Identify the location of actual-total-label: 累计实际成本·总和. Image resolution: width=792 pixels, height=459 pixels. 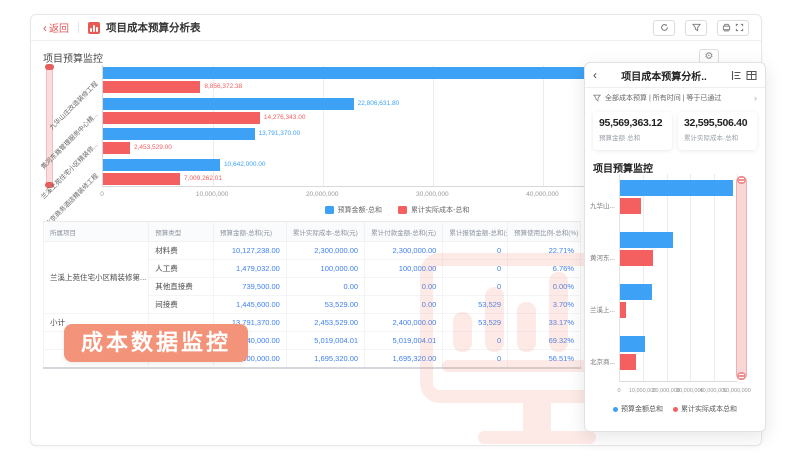
(711, 138).